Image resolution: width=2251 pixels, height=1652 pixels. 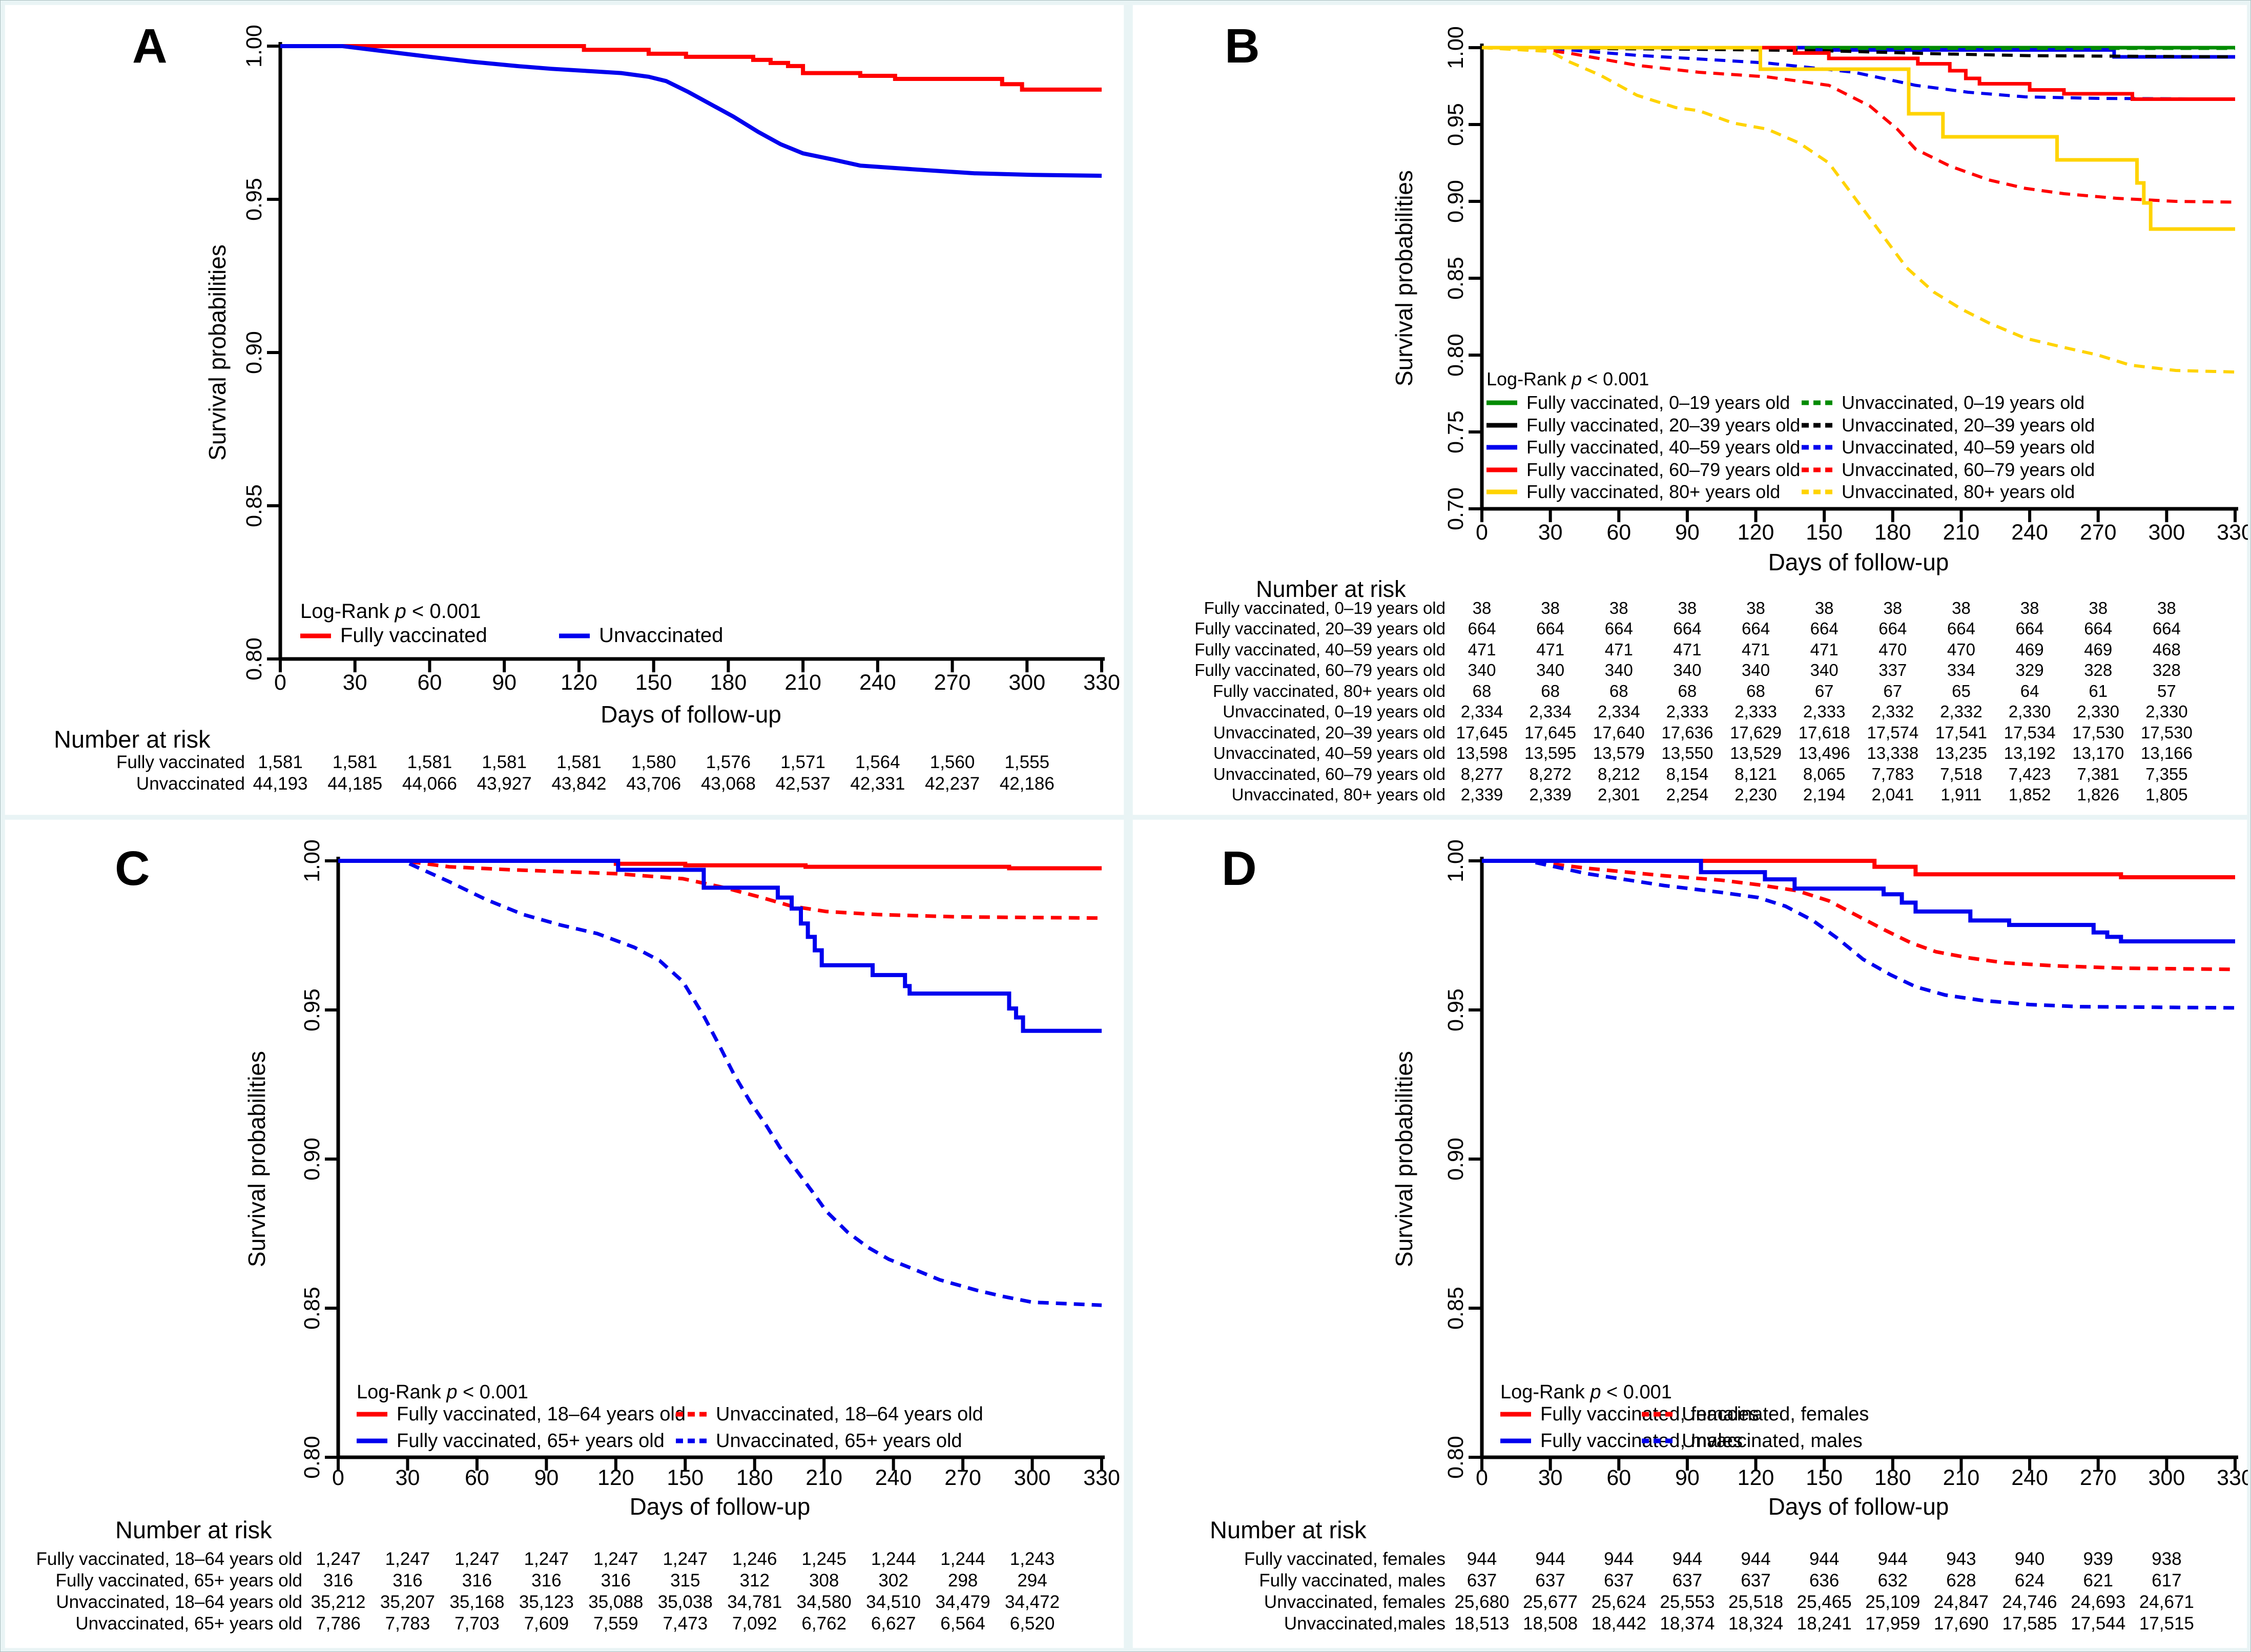 What do you see at coordinates (1756, 753) in the screenshot?
I see `risk-value: 13,529` at bounding box center [1756, 753].